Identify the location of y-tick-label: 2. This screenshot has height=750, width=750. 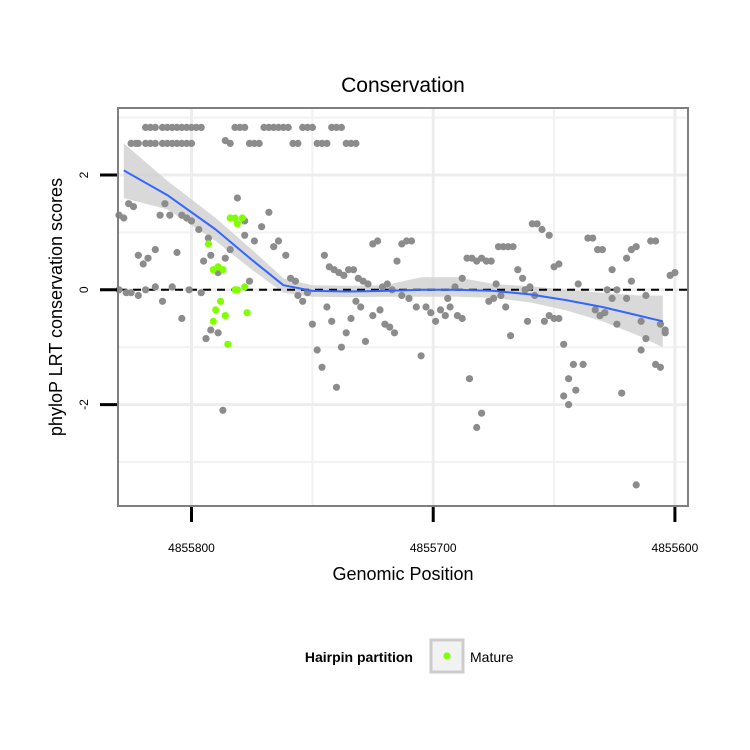
(84, 174).